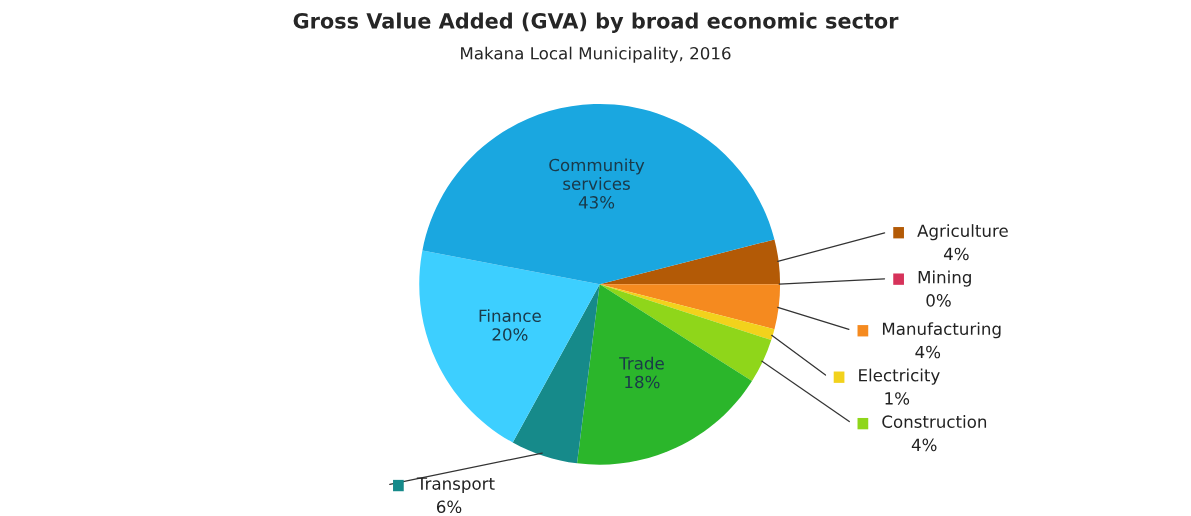  What do you see at coordinates (596, 202) in the screenshot?
I see `data-label: 43%` at bounding box center [596, 202].